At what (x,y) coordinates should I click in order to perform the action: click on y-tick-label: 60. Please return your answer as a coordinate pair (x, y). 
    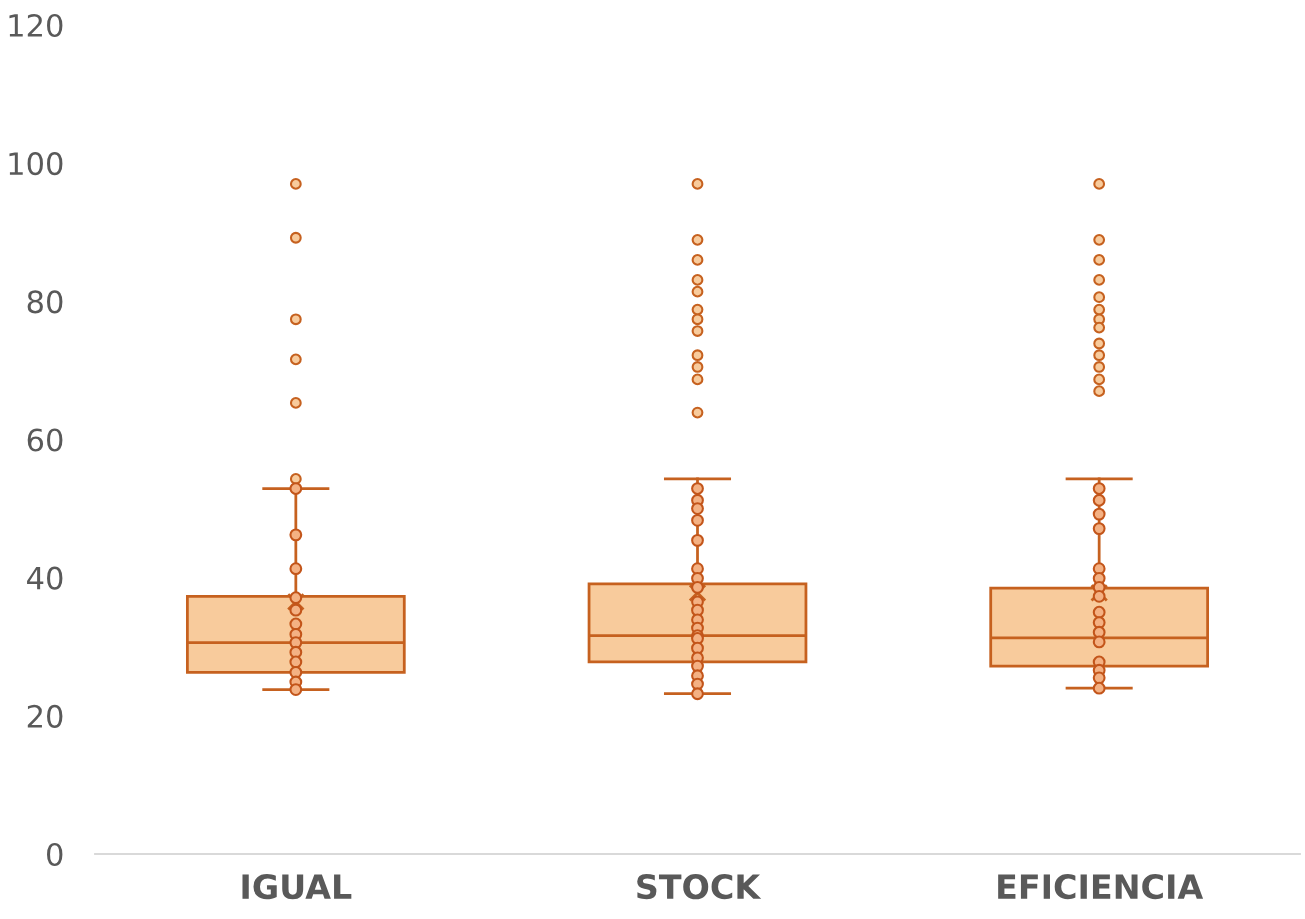
    Looking at the image, I should click on (45, 440).